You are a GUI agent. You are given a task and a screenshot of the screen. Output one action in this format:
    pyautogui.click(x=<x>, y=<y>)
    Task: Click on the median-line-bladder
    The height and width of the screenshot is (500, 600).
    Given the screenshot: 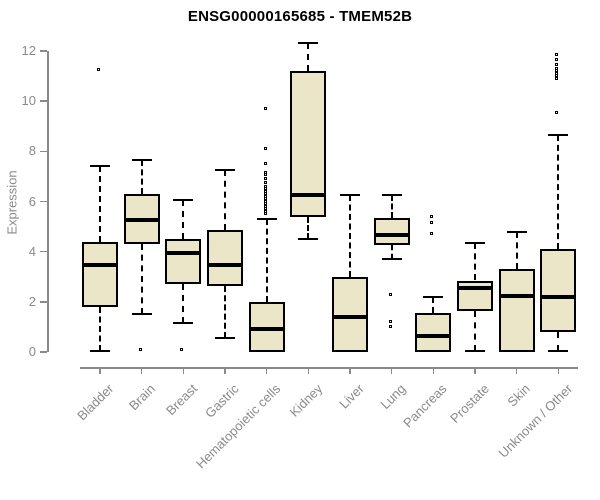 What is the action you would take?
    pyautogui.click(x=100, y=265)
    